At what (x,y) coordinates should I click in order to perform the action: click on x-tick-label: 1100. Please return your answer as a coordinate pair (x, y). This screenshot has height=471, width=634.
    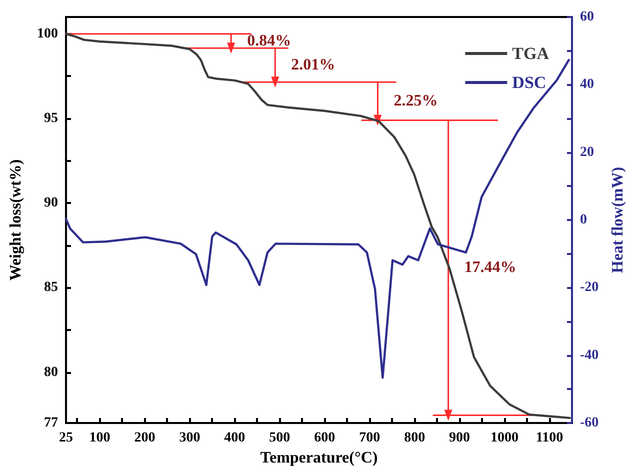
    Looking at the image, I should click on (550, 438).